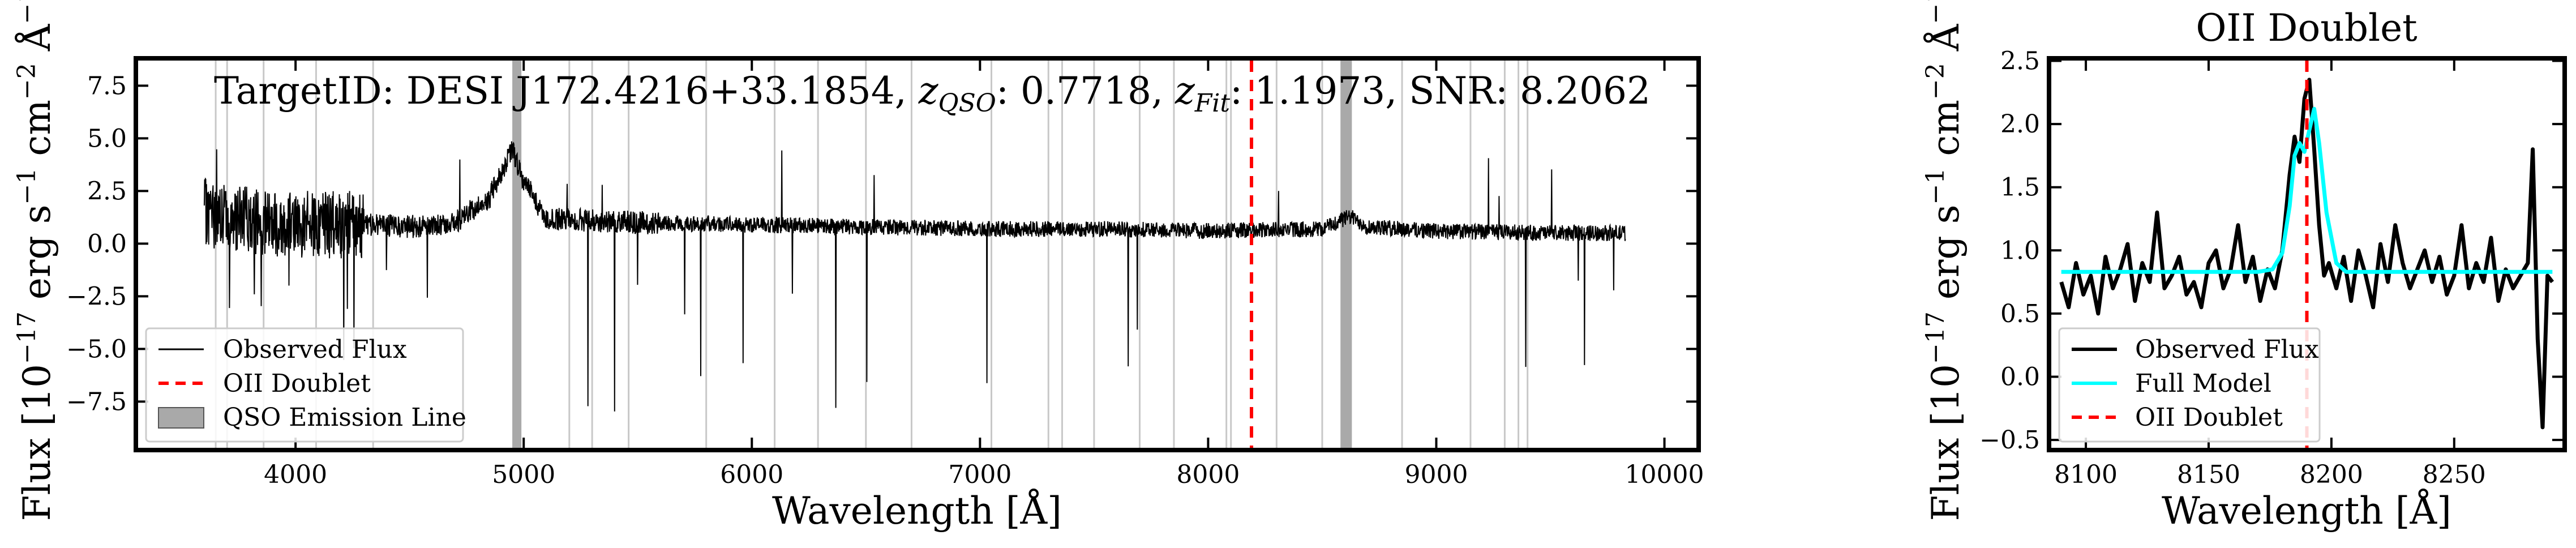 This screenshot has width=2576, height=548. What do you see at coordinates (2331, 474) in the screenshot?
I see `right-x-tick-label: 8200` at bounding box center [2331, 474].